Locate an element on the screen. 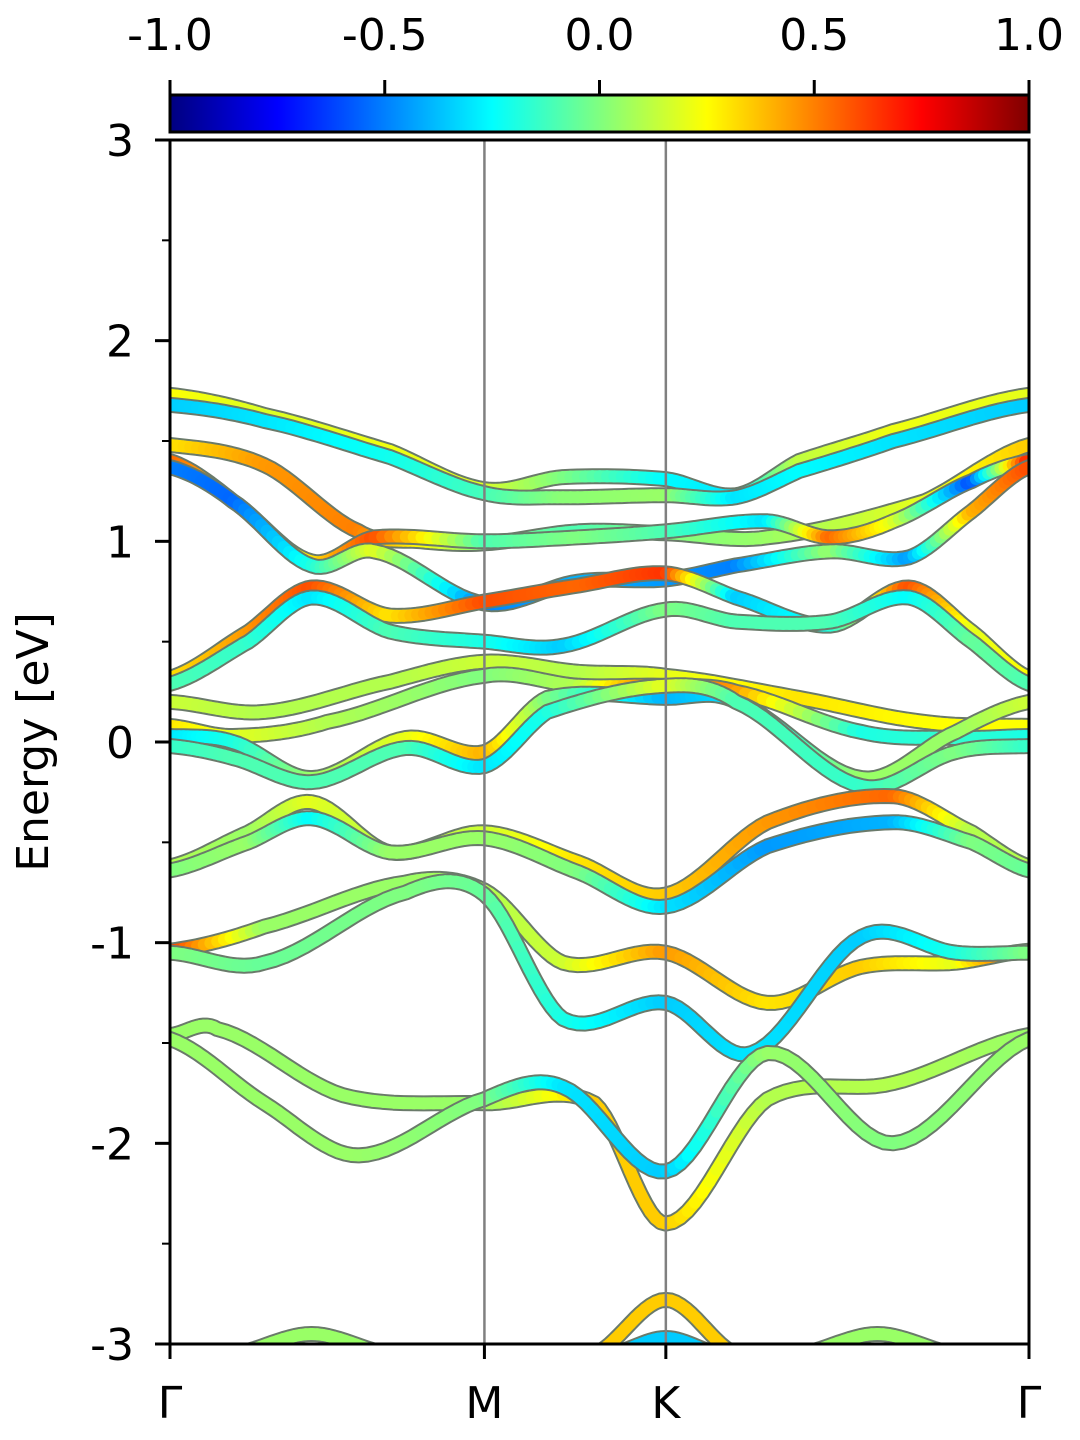 This screenshot has height=1440, width=1080. colorbar-tick-label: 1.0 is located at coordinates (1029, 35).